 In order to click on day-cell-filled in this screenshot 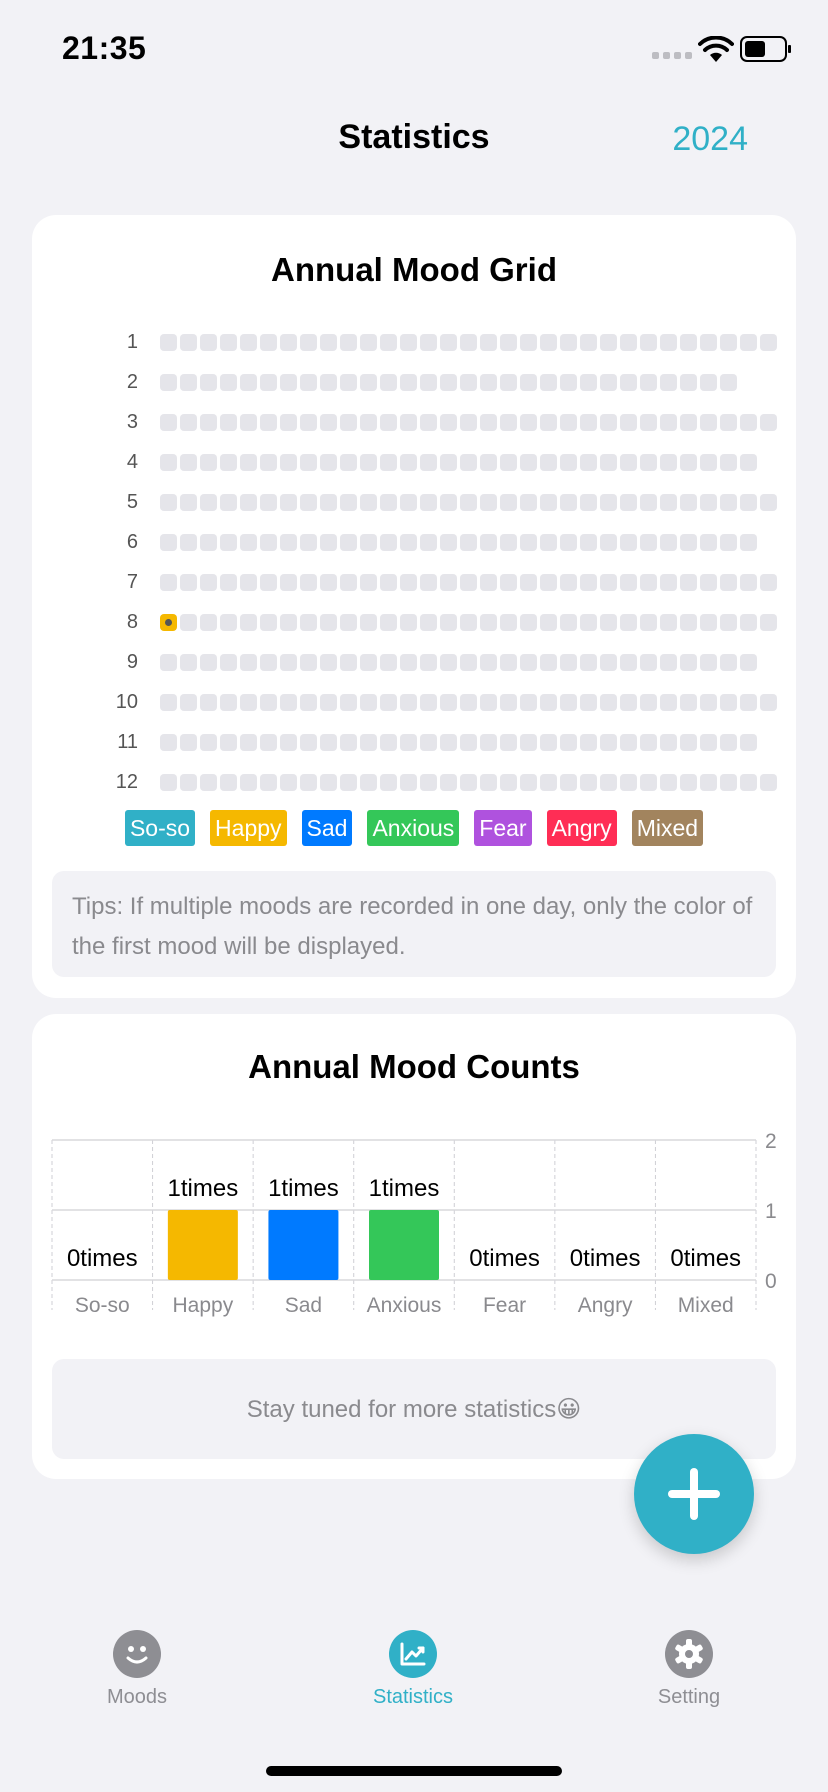, I will do `click(168, 622)`.